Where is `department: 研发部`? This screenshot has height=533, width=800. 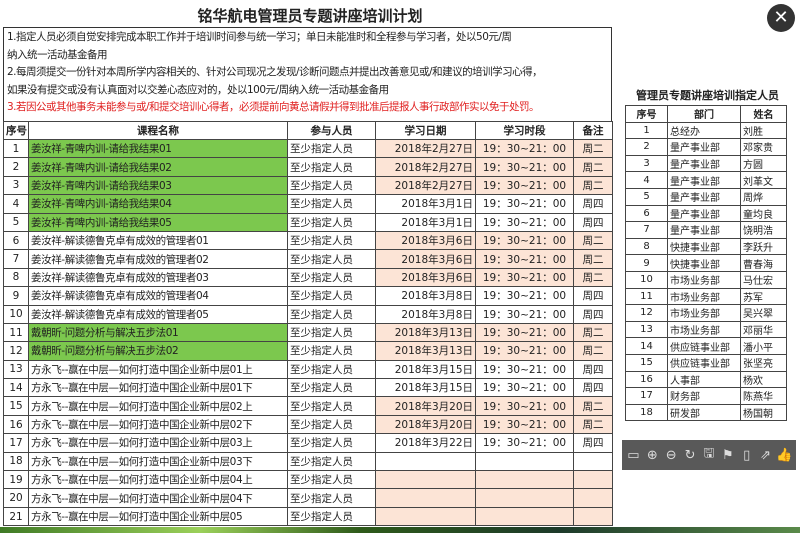 department: 研发部 is located at coordinates (704, 412).